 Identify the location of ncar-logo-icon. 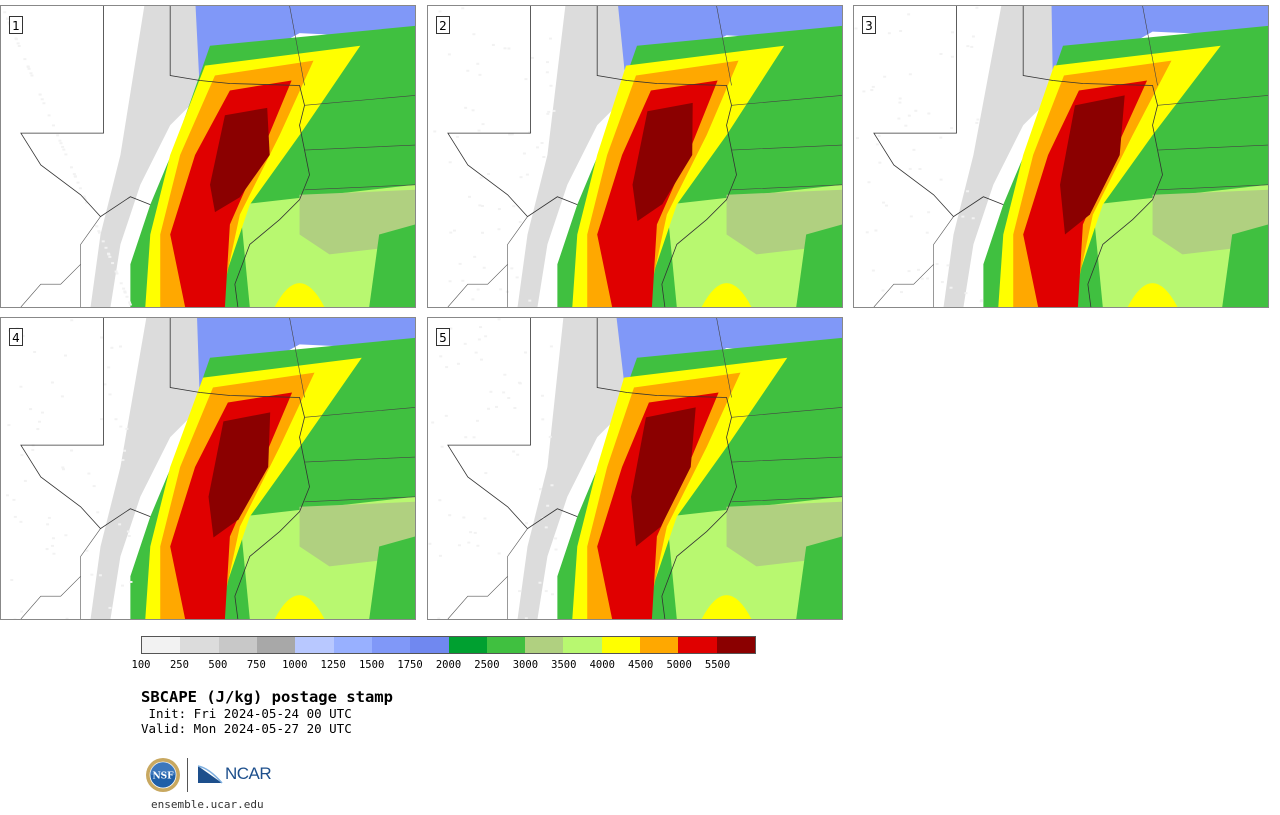
(210, 774).